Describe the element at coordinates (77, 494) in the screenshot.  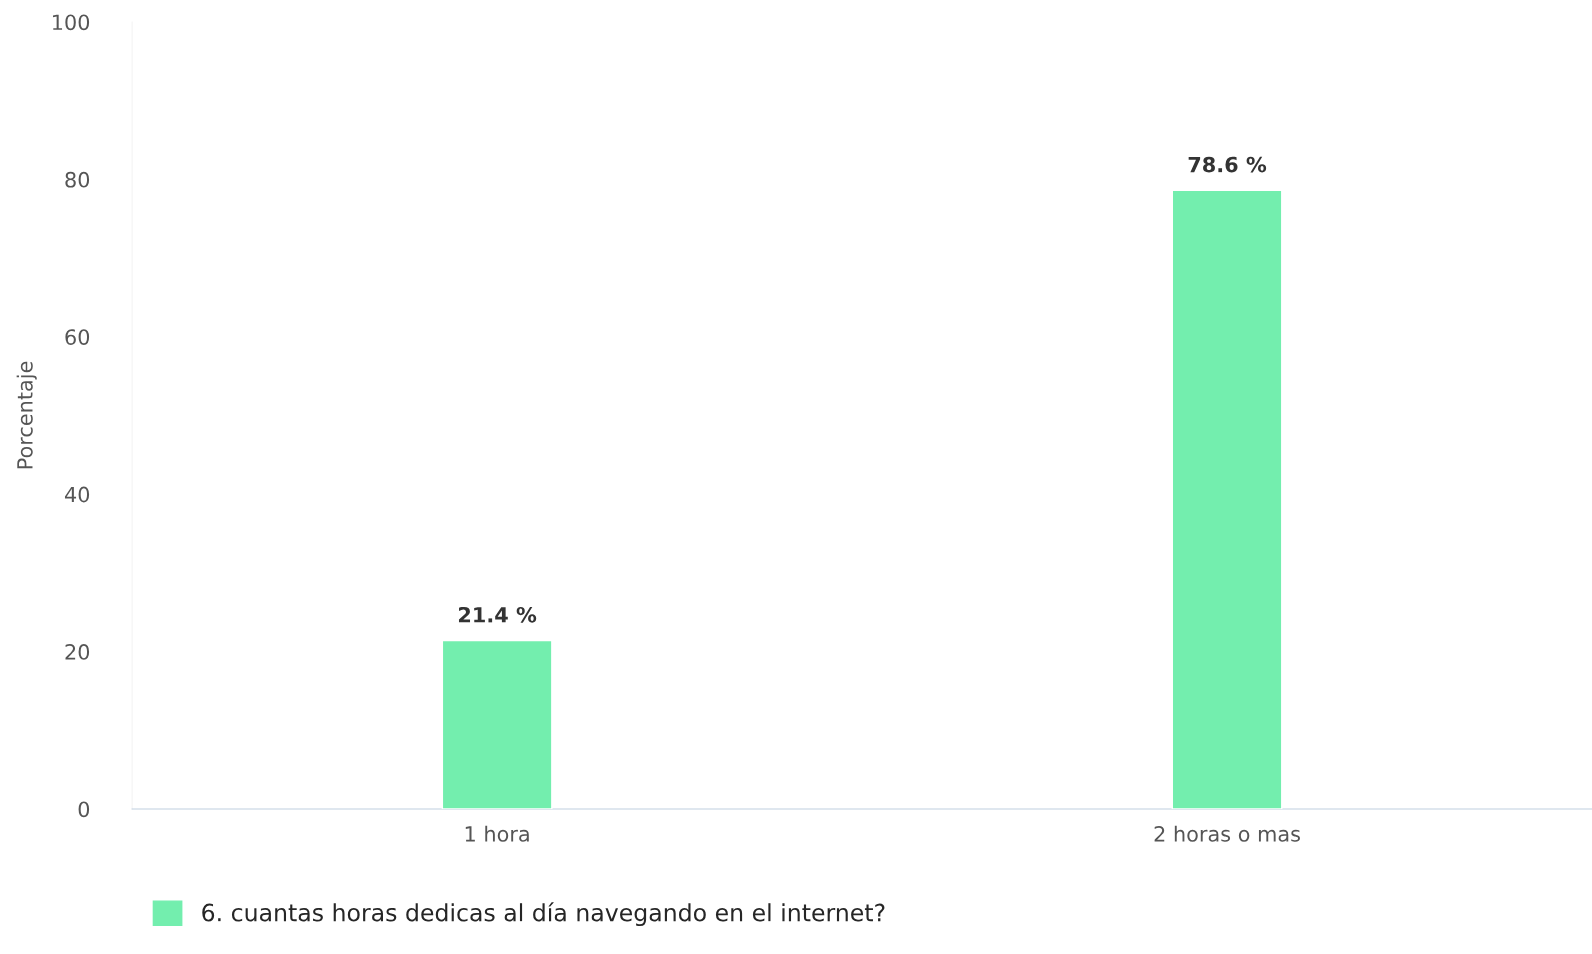
I see `y-tick-label: 40` at that location.